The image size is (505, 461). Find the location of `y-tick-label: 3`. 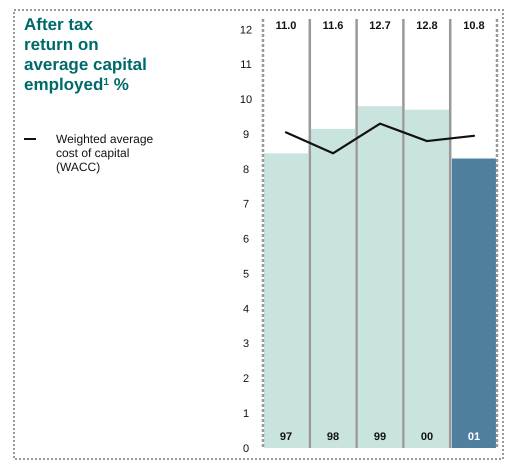

y-tick-label: 3 is located at coordinates (246, 344).